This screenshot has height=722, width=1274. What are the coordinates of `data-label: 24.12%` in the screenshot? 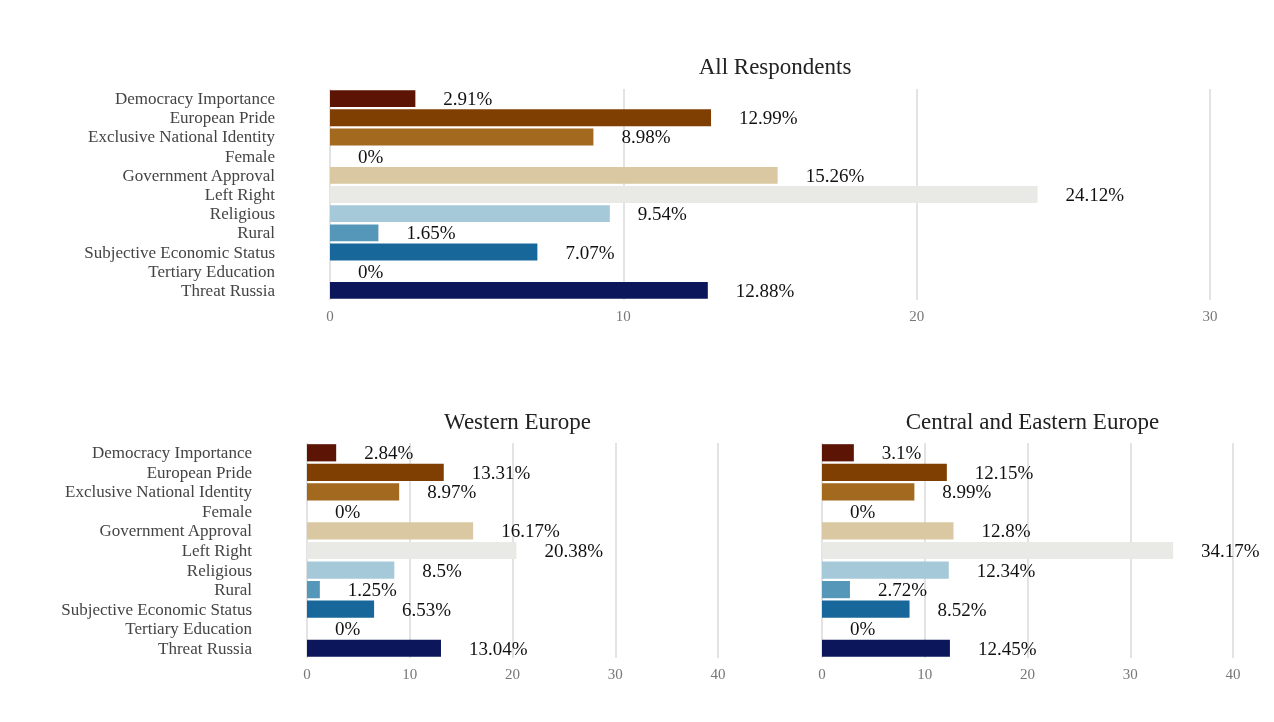 It's located at (1095, 194).